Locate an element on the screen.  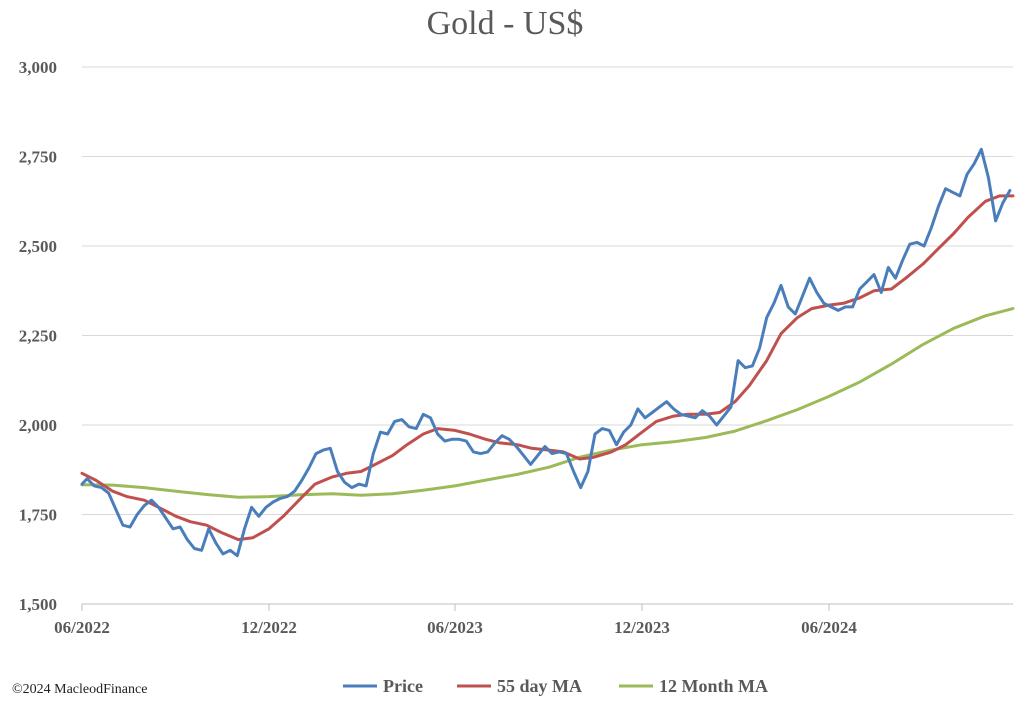
y-tick-label: 2,250 is located at coordinates (38, 336).